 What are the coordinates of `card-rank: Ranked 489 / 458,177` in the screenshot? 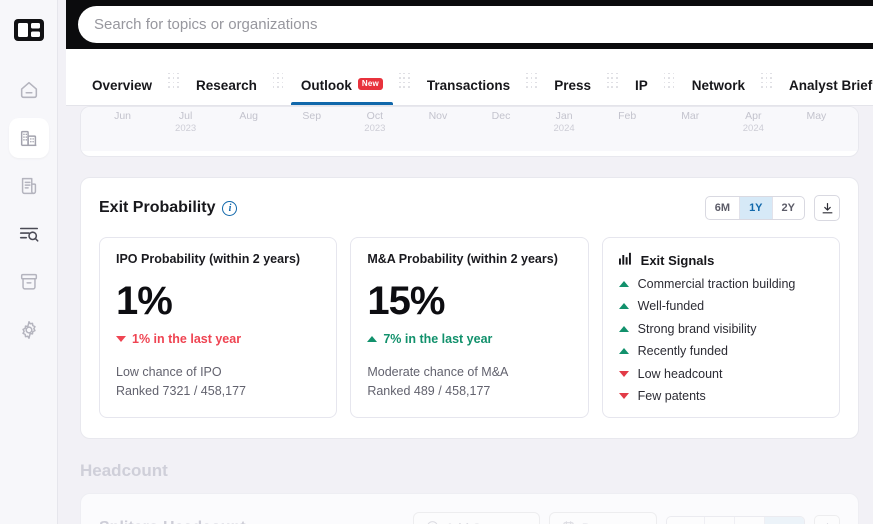 It's located at (429, 390).